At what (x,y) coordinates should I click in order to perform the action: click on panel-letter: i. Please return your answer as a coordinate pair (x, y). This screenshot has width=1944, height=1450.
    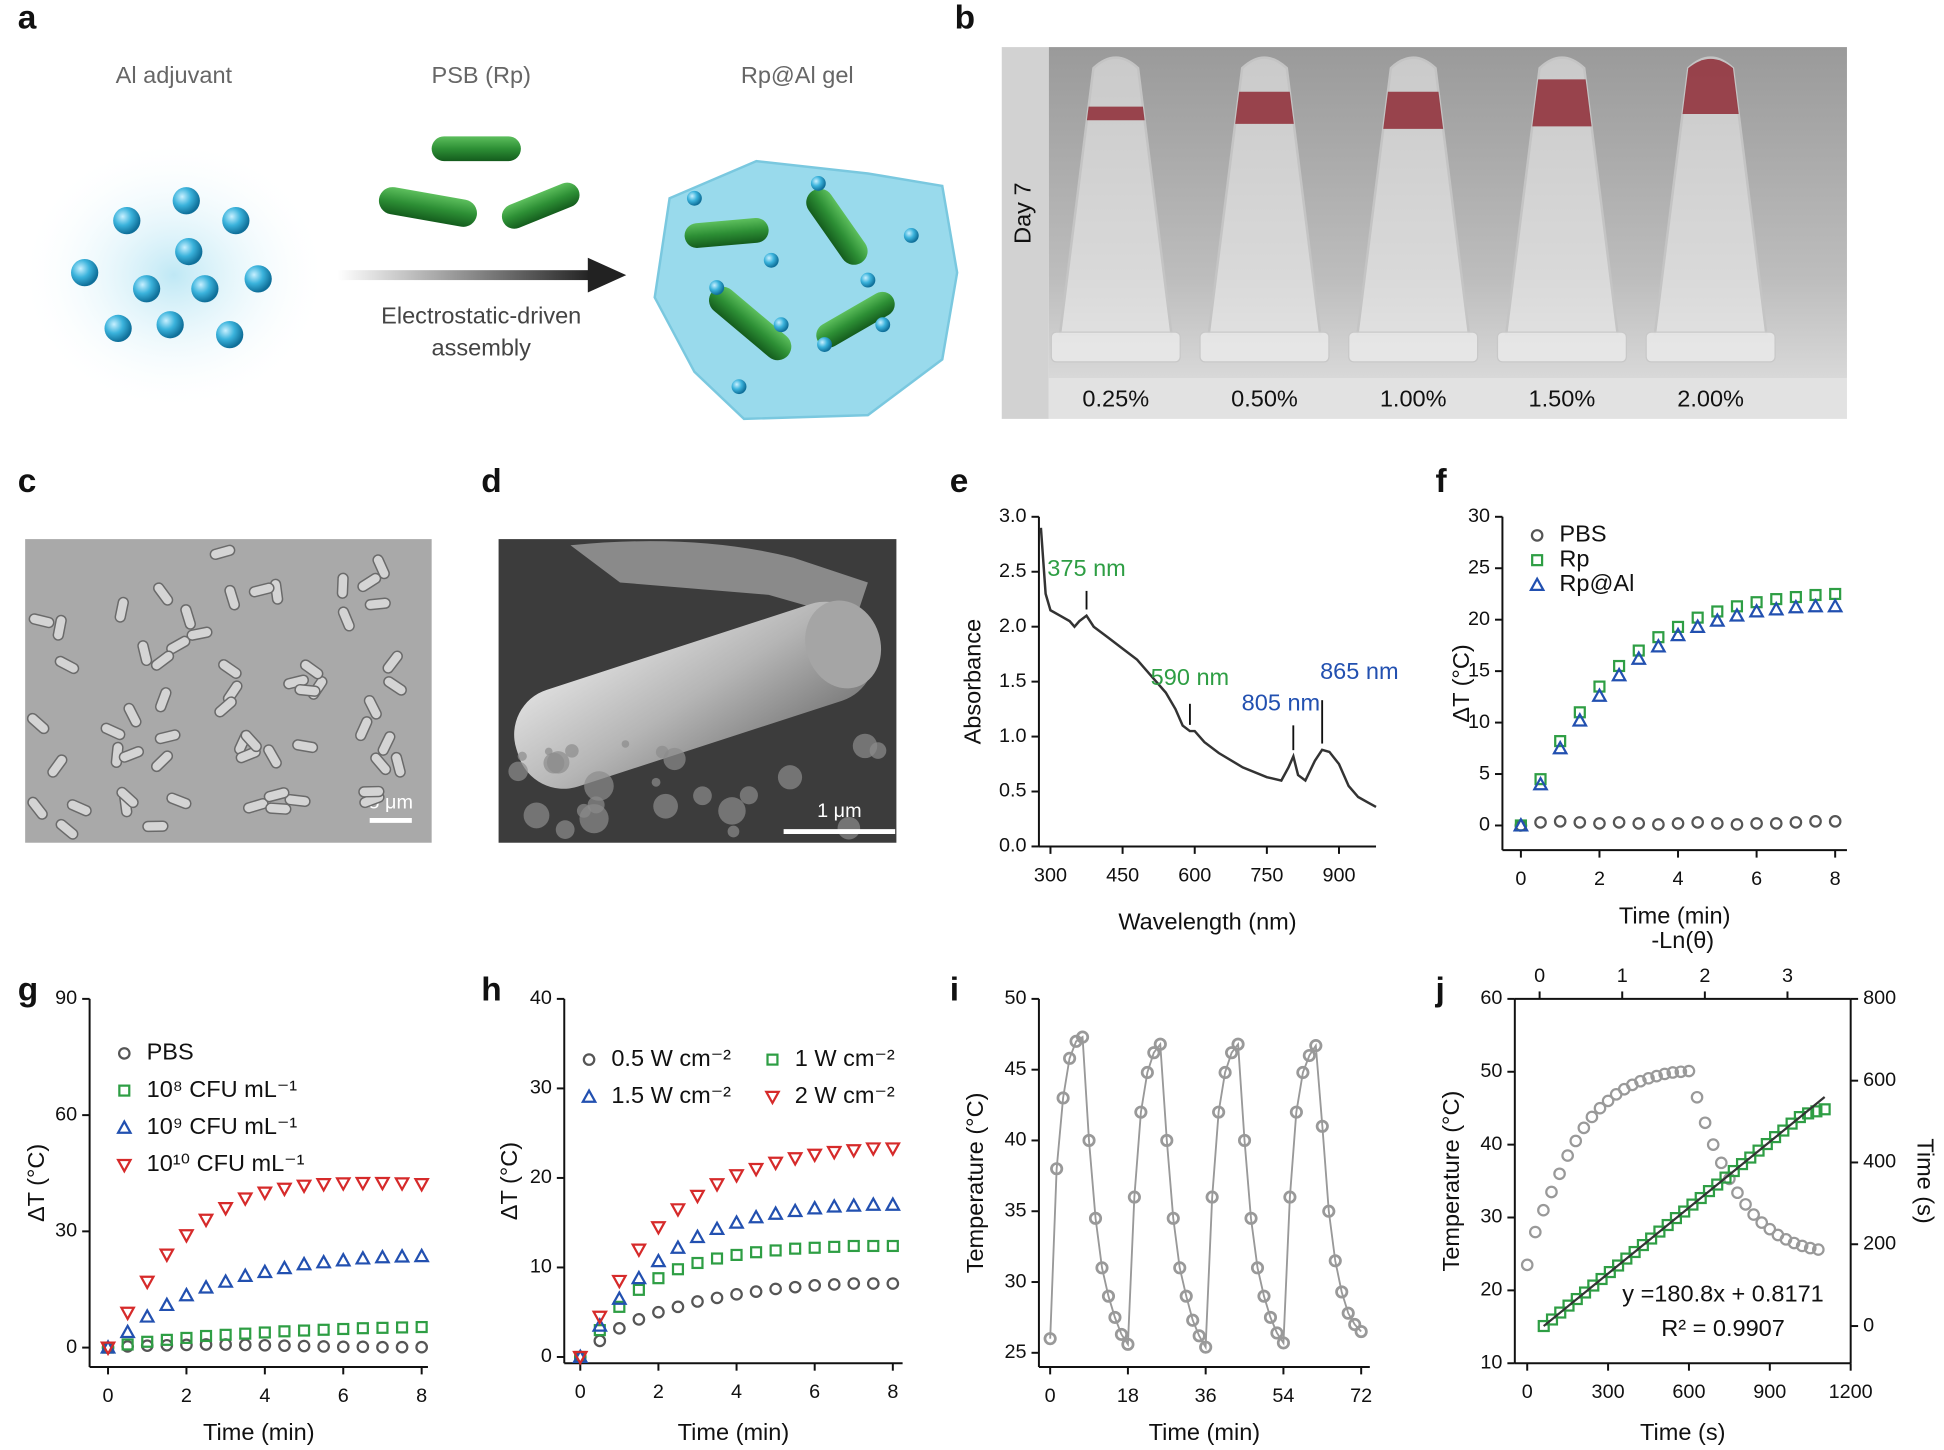
    Looking at the image, I should click on (954, 989).